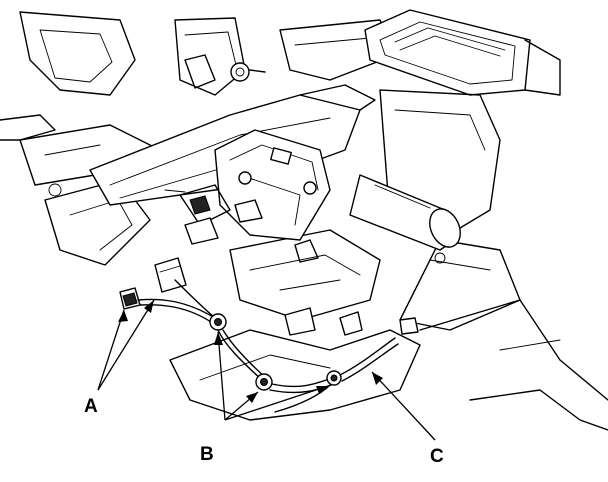 The width and height of the screenshot is (608, 482). I want to click on callout-label-b: B, so click(207, 454).